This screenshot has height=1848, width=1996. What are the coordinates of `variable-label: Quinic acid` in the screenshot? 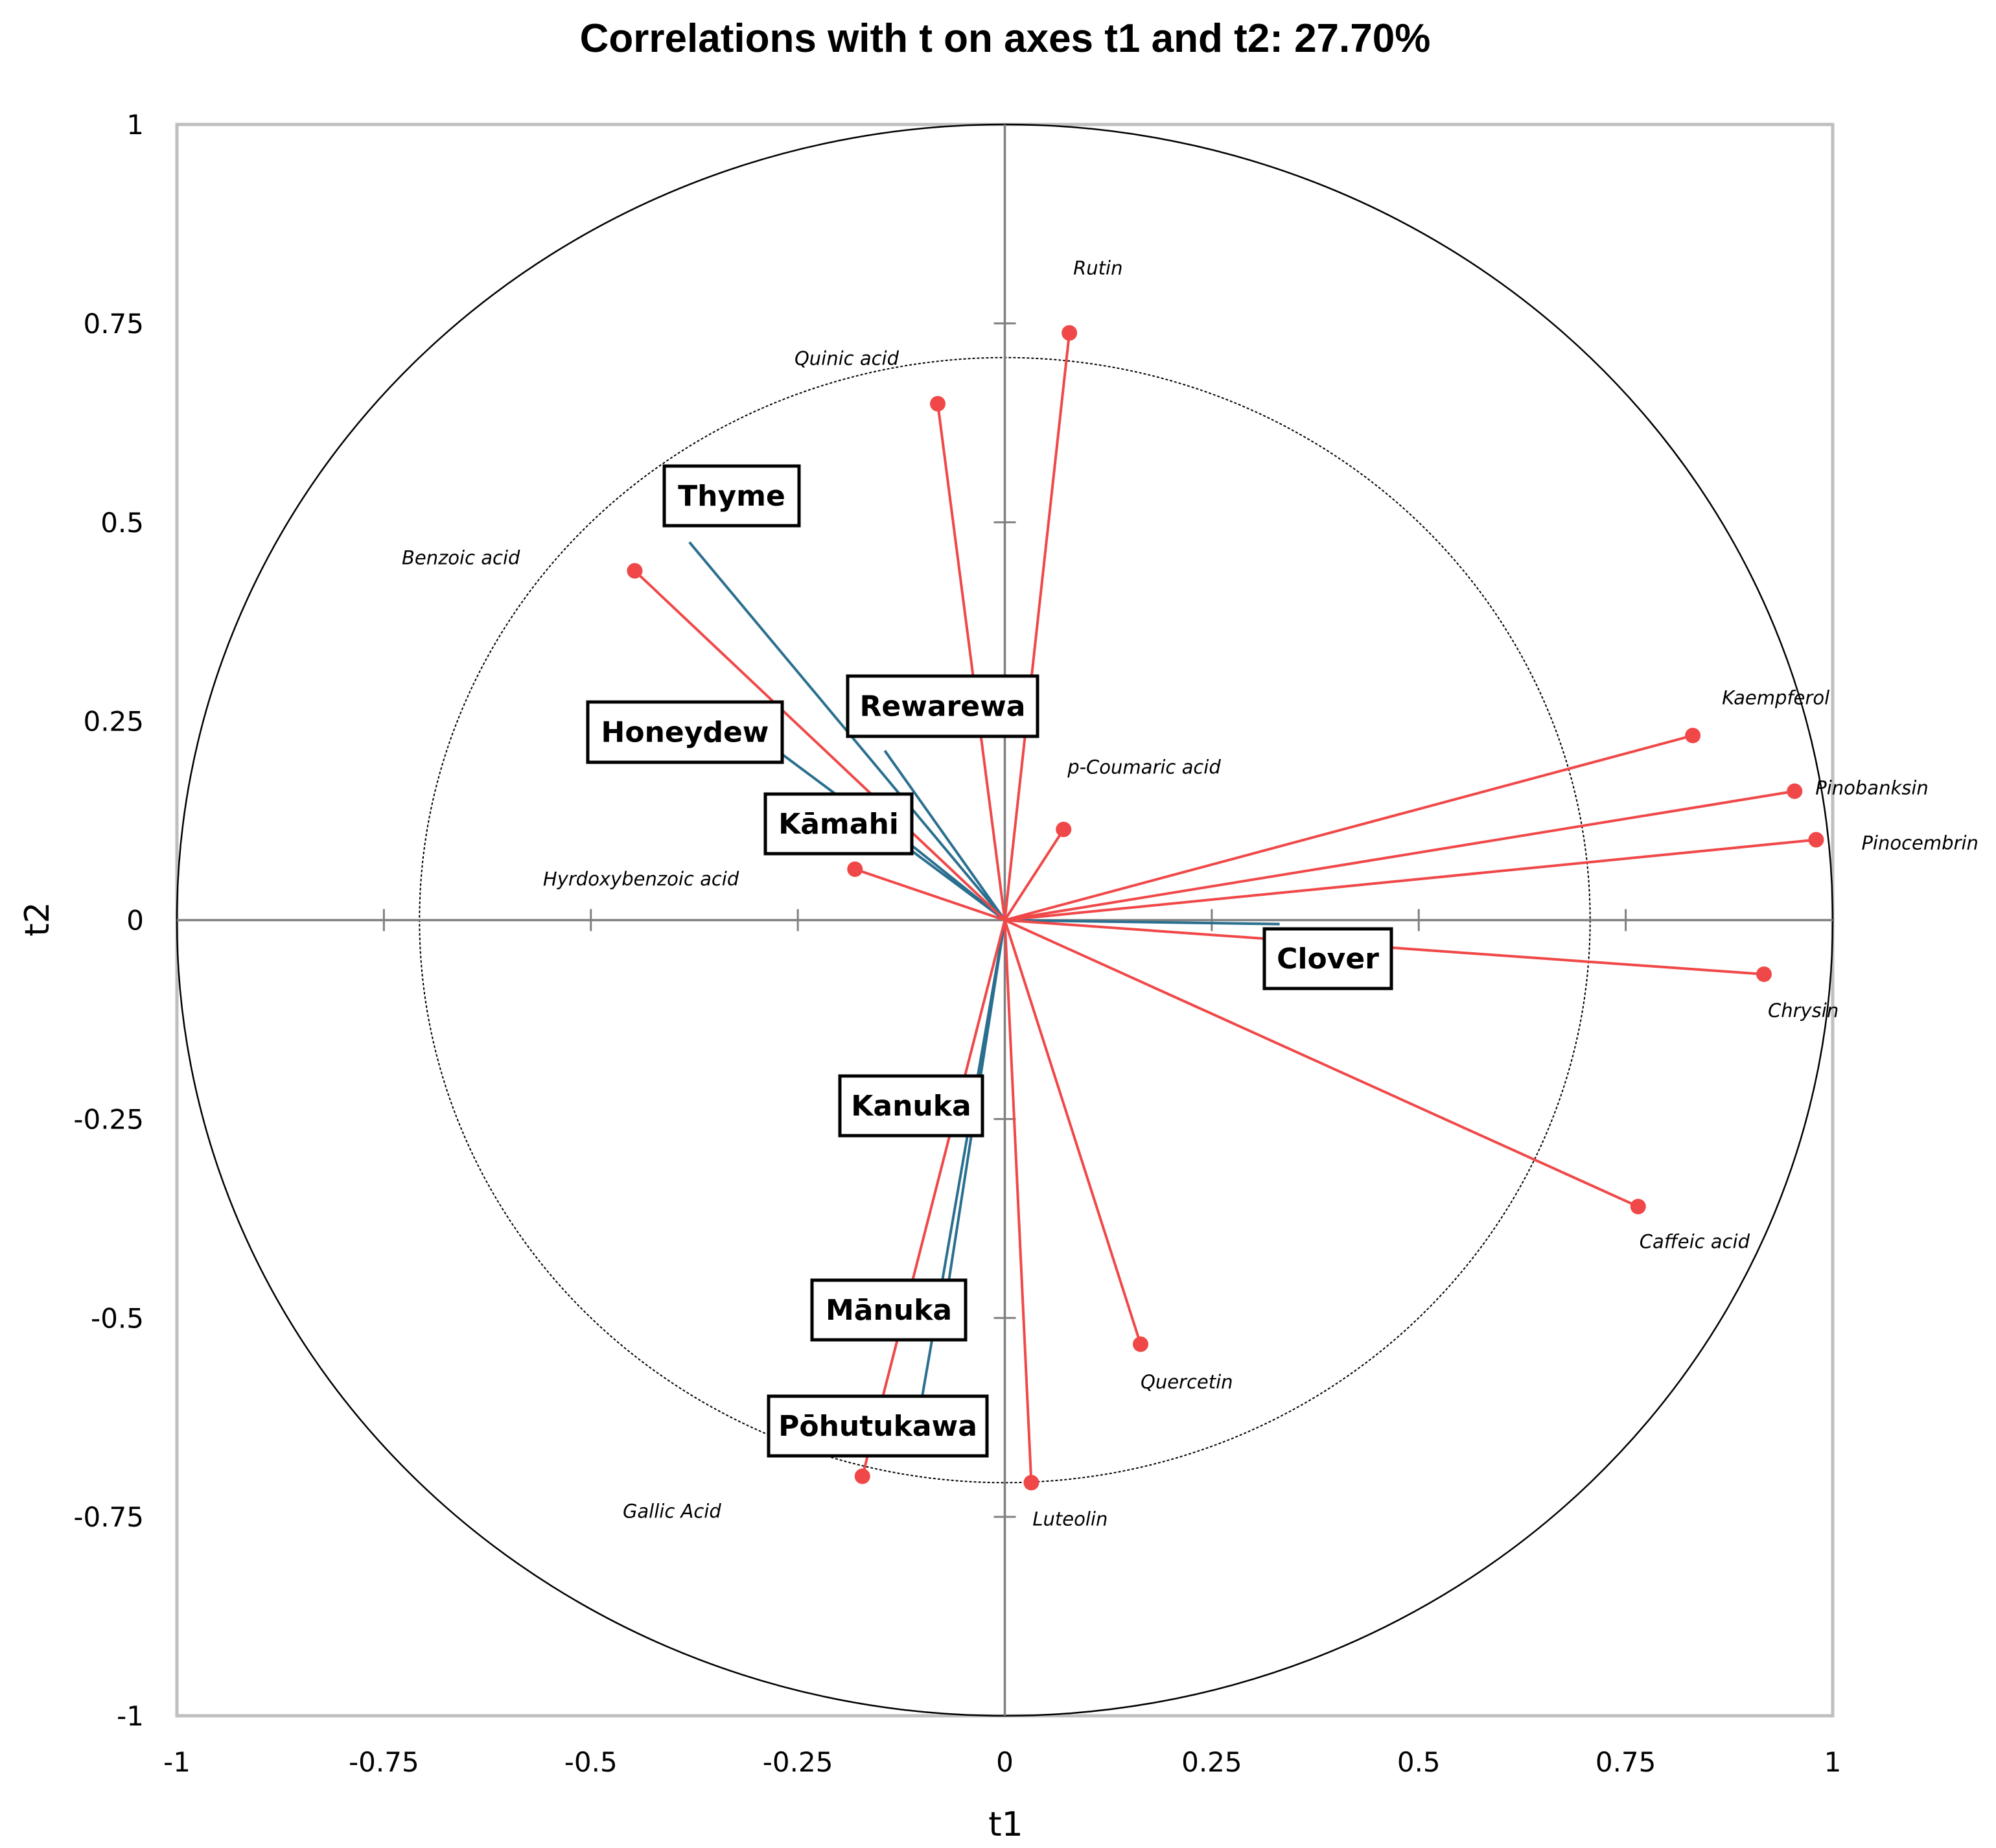 It's located at (847, 358).